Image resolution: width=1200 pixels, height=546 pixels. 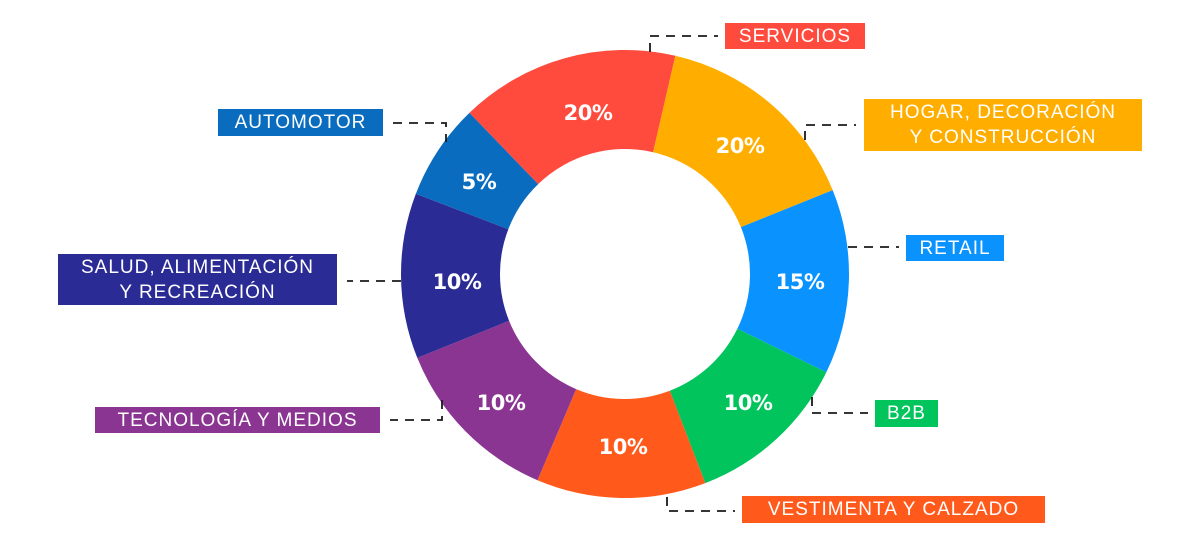 I want to click on connector-tecnologia, so click(x=416, y=410).